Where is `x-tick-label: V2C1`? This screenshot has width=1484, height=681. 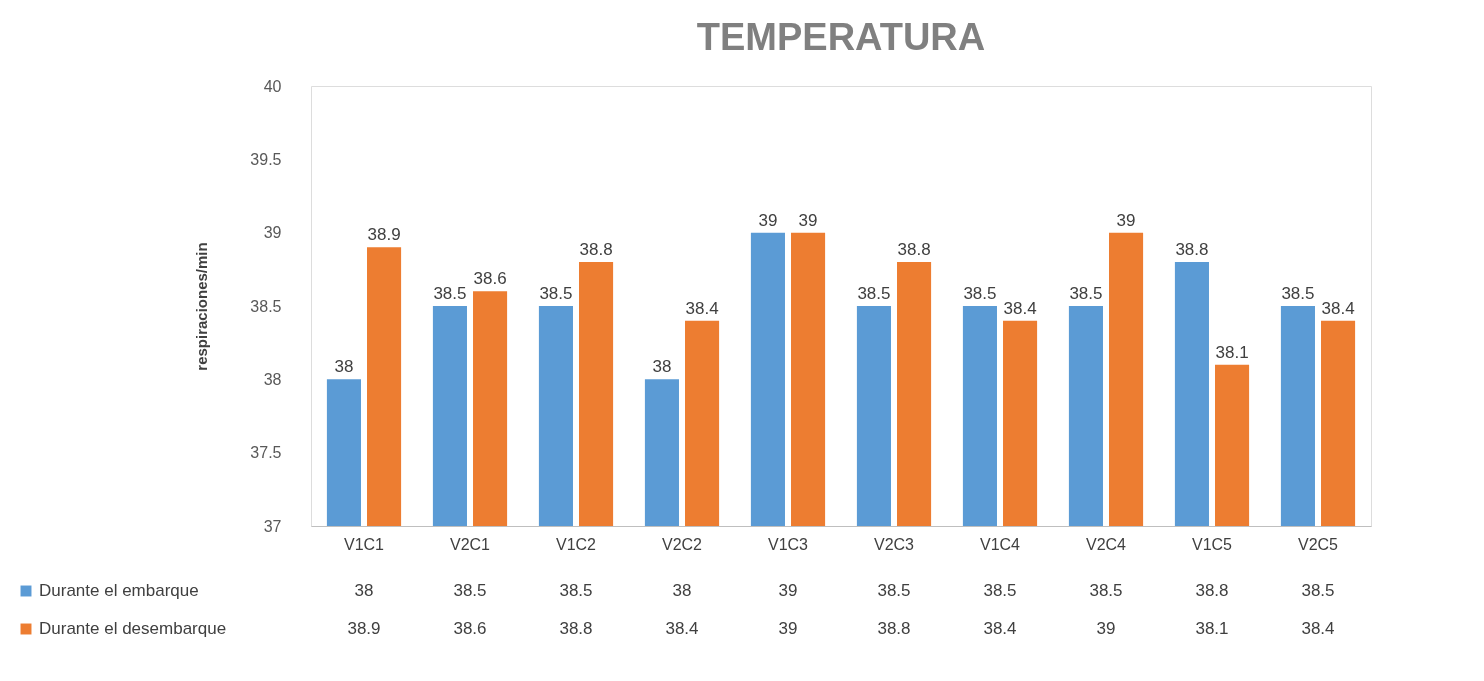
x-tick-label: V2C1 is located at coordinates (470, 544).